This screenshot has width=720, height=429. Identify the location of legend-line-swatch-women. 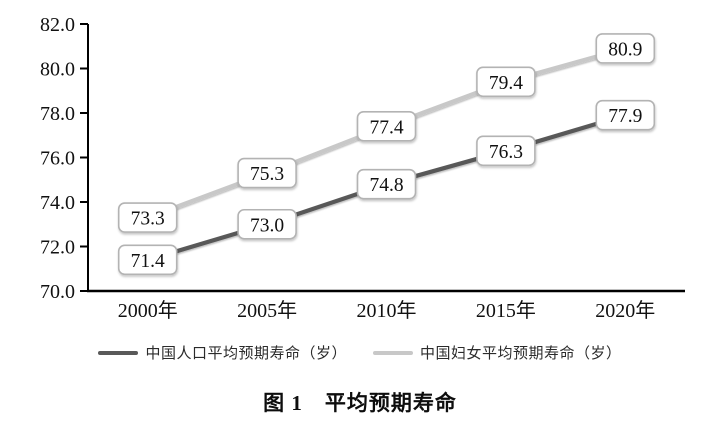
(393, 352).